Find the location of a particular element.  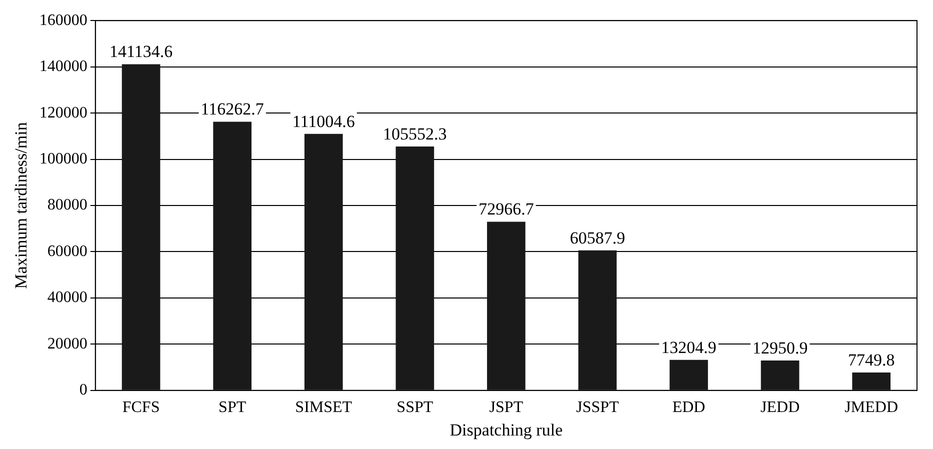

data-label: 13204.9 is located at coordinates (688, 347).